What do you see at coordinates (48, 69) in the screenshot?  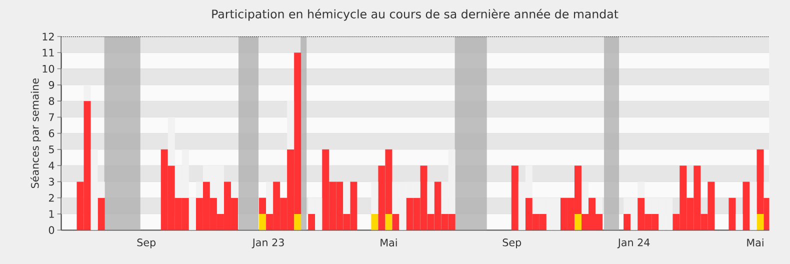 I see `y-tick-label: 10` at bounding box center [48, 69].